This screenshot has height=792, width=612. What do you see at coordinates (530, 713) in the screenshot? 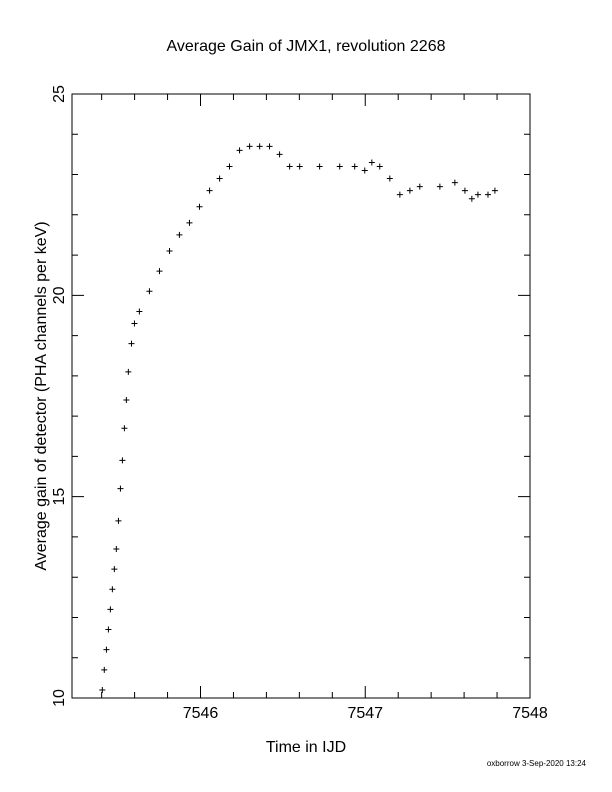
I see `x-tick-label: 7548` at bounding box center [530, 713].